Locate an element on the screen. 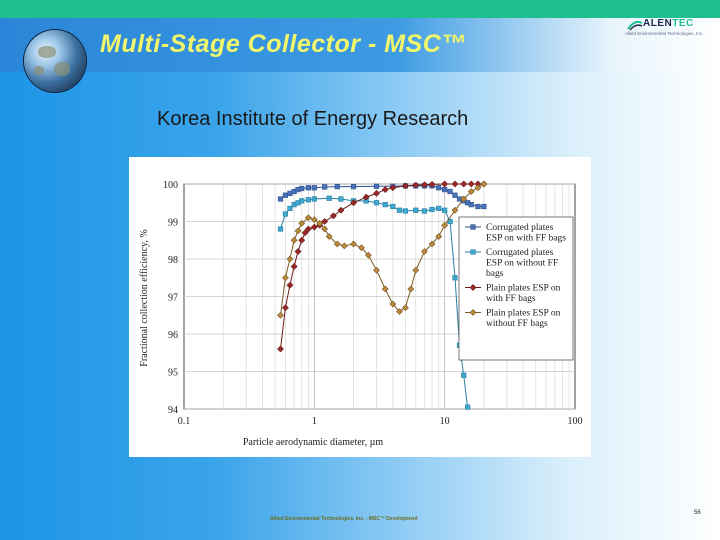 This screenshot has height=540, width=720. legend-label-line: ESP on without FF is located at coordinates (522, 264).